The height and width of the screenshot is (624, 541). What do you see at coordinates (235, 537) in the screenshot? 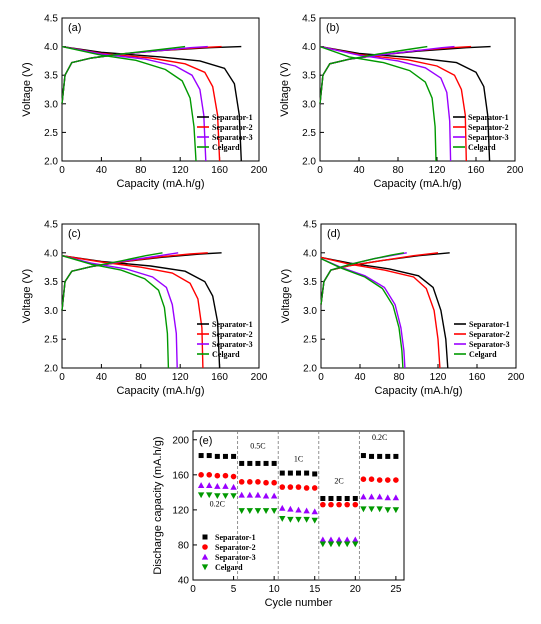
I see `legend-label: Separator-1` at bounding box center [235, 537].